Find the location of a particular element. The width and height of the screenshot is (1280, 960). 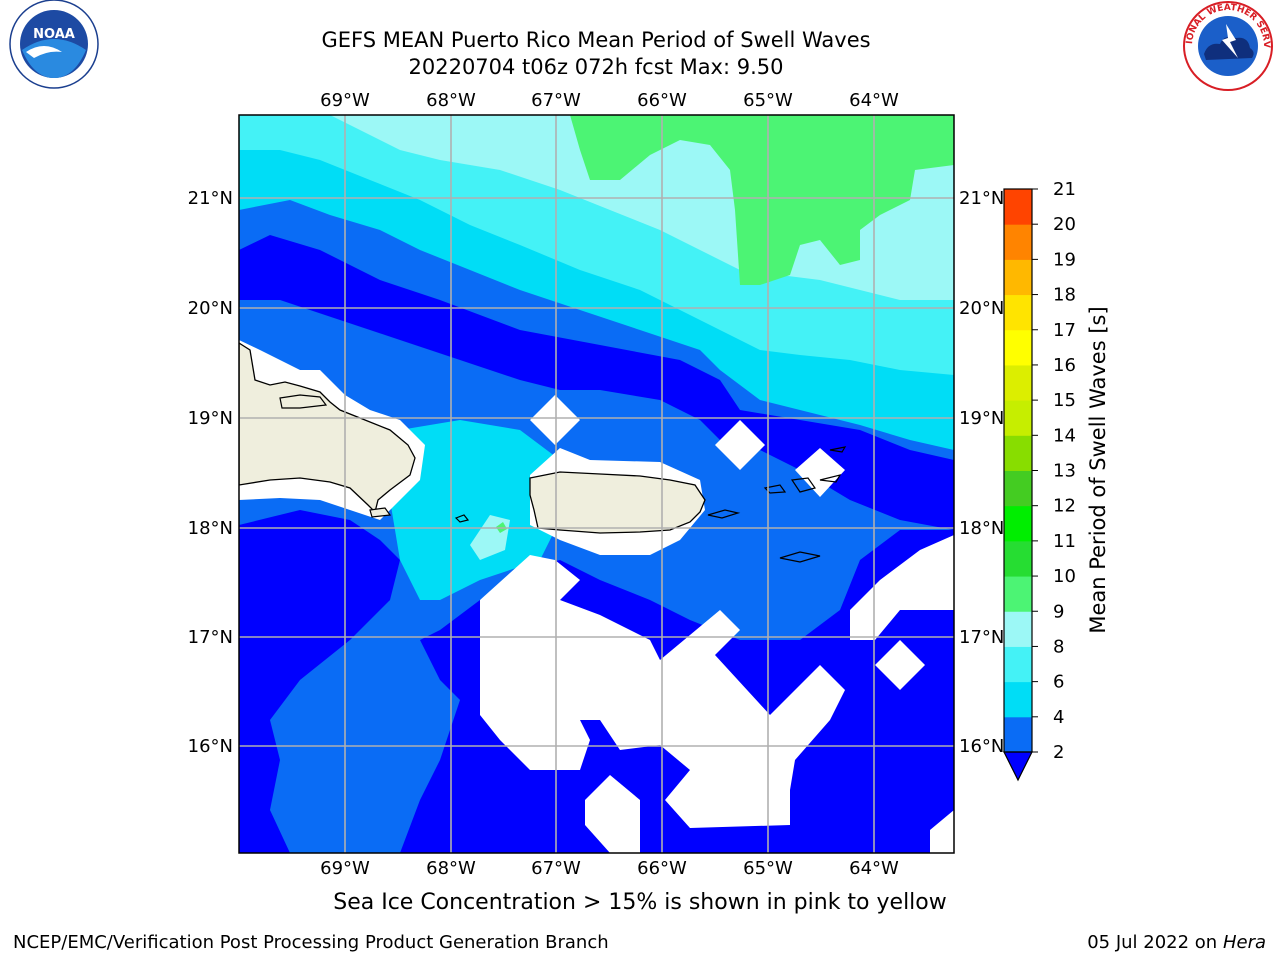

colorbar-tick-label: 15 is located at coordinates (1064, 400).